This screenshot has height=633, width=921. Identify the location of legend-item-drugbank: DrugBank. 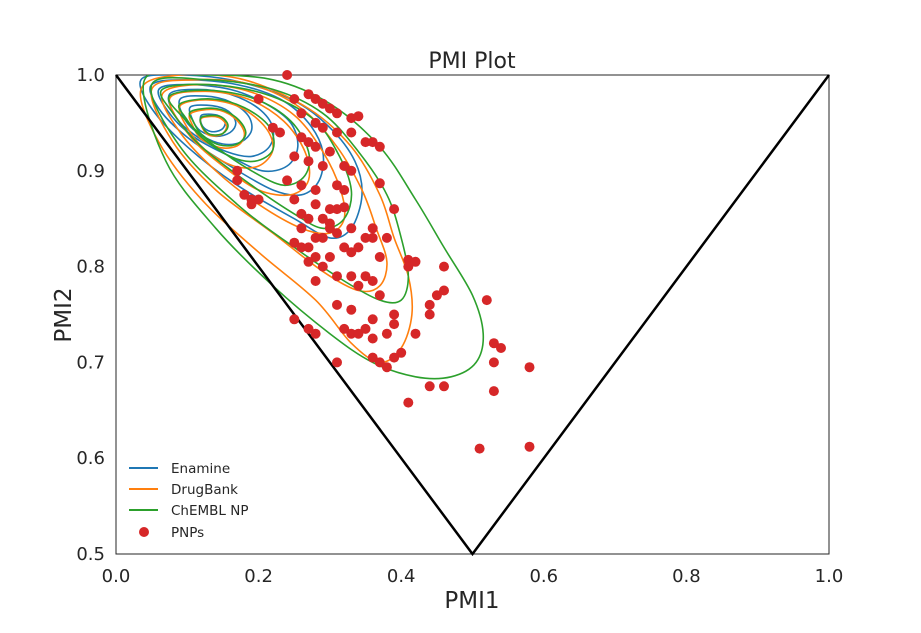
(183, 490).